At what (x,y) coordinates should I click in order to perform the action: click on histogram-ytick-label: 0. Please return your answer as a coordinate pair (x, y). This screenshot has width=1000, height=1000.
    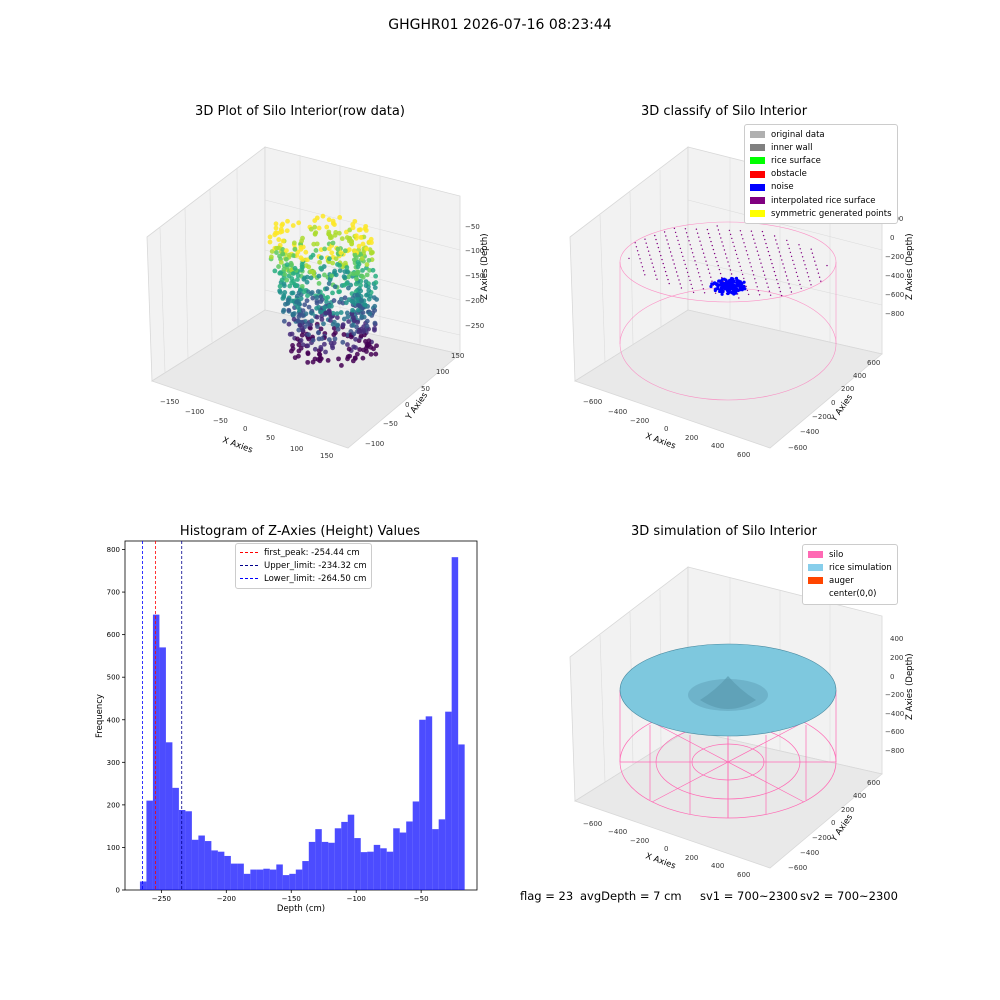
    Looking at the image, I should click on (118, 891).